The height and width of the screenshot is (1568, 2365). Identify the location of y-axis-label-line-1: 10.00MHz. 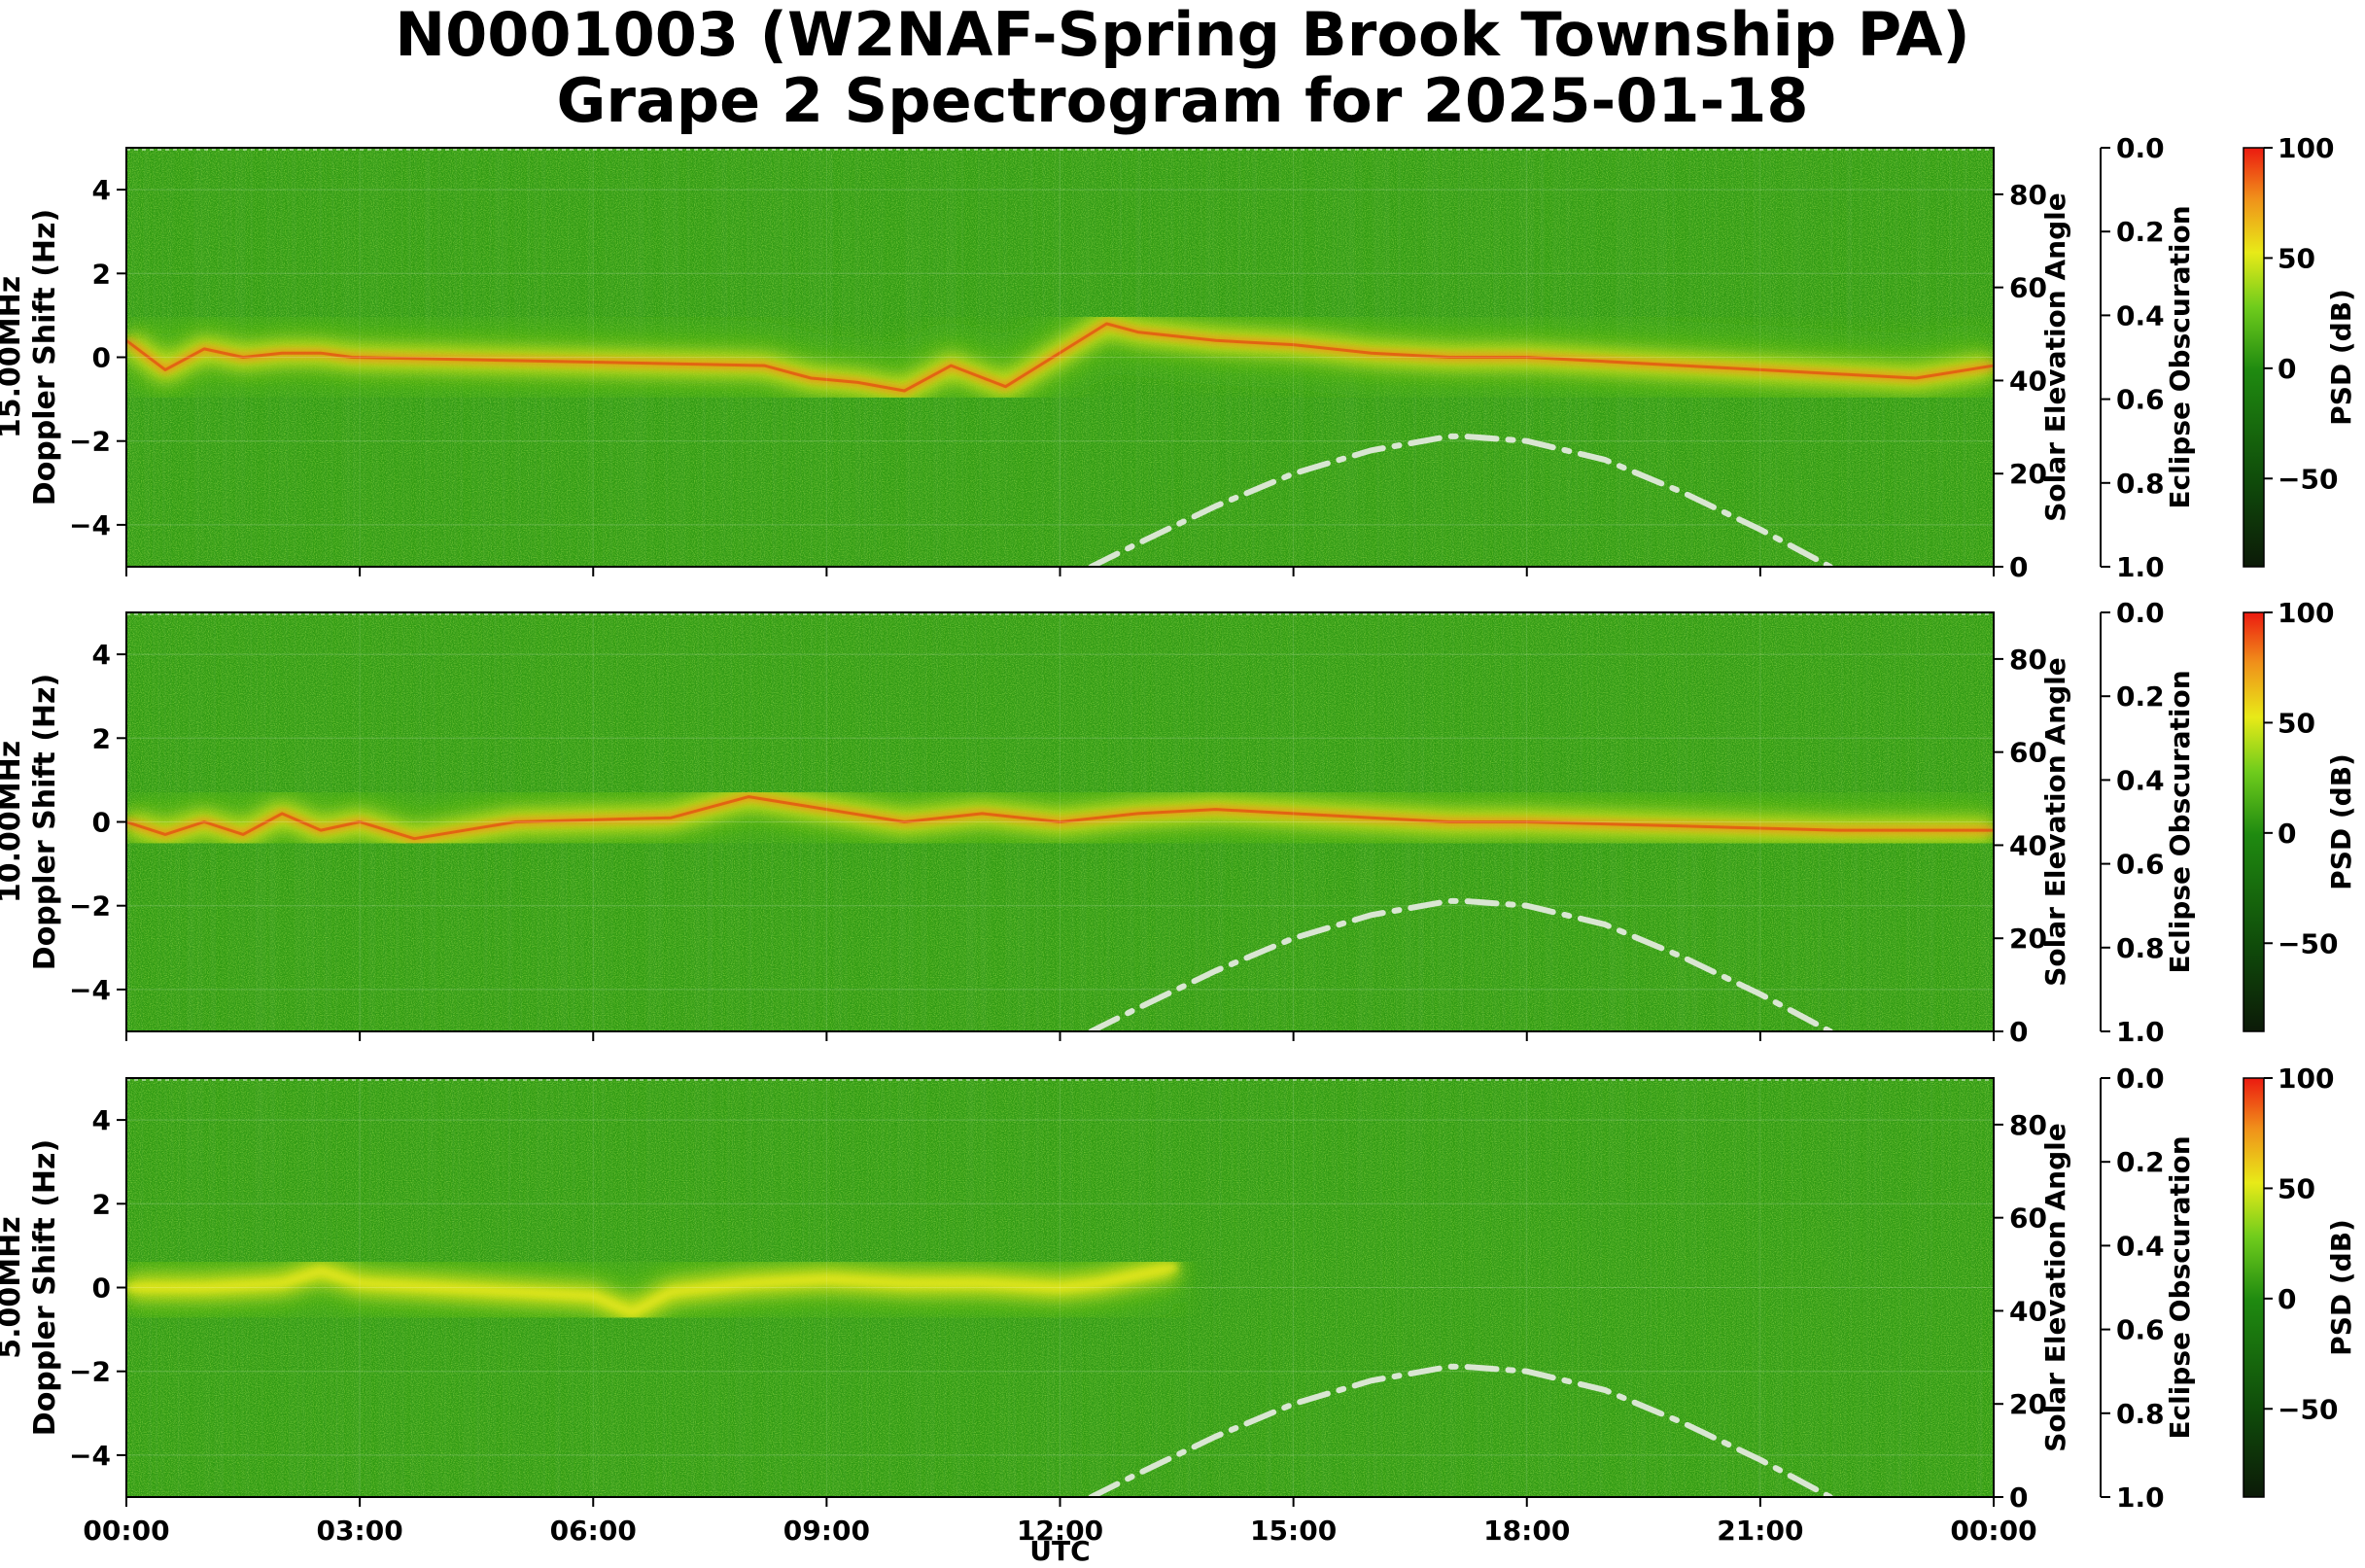
(14, 822).